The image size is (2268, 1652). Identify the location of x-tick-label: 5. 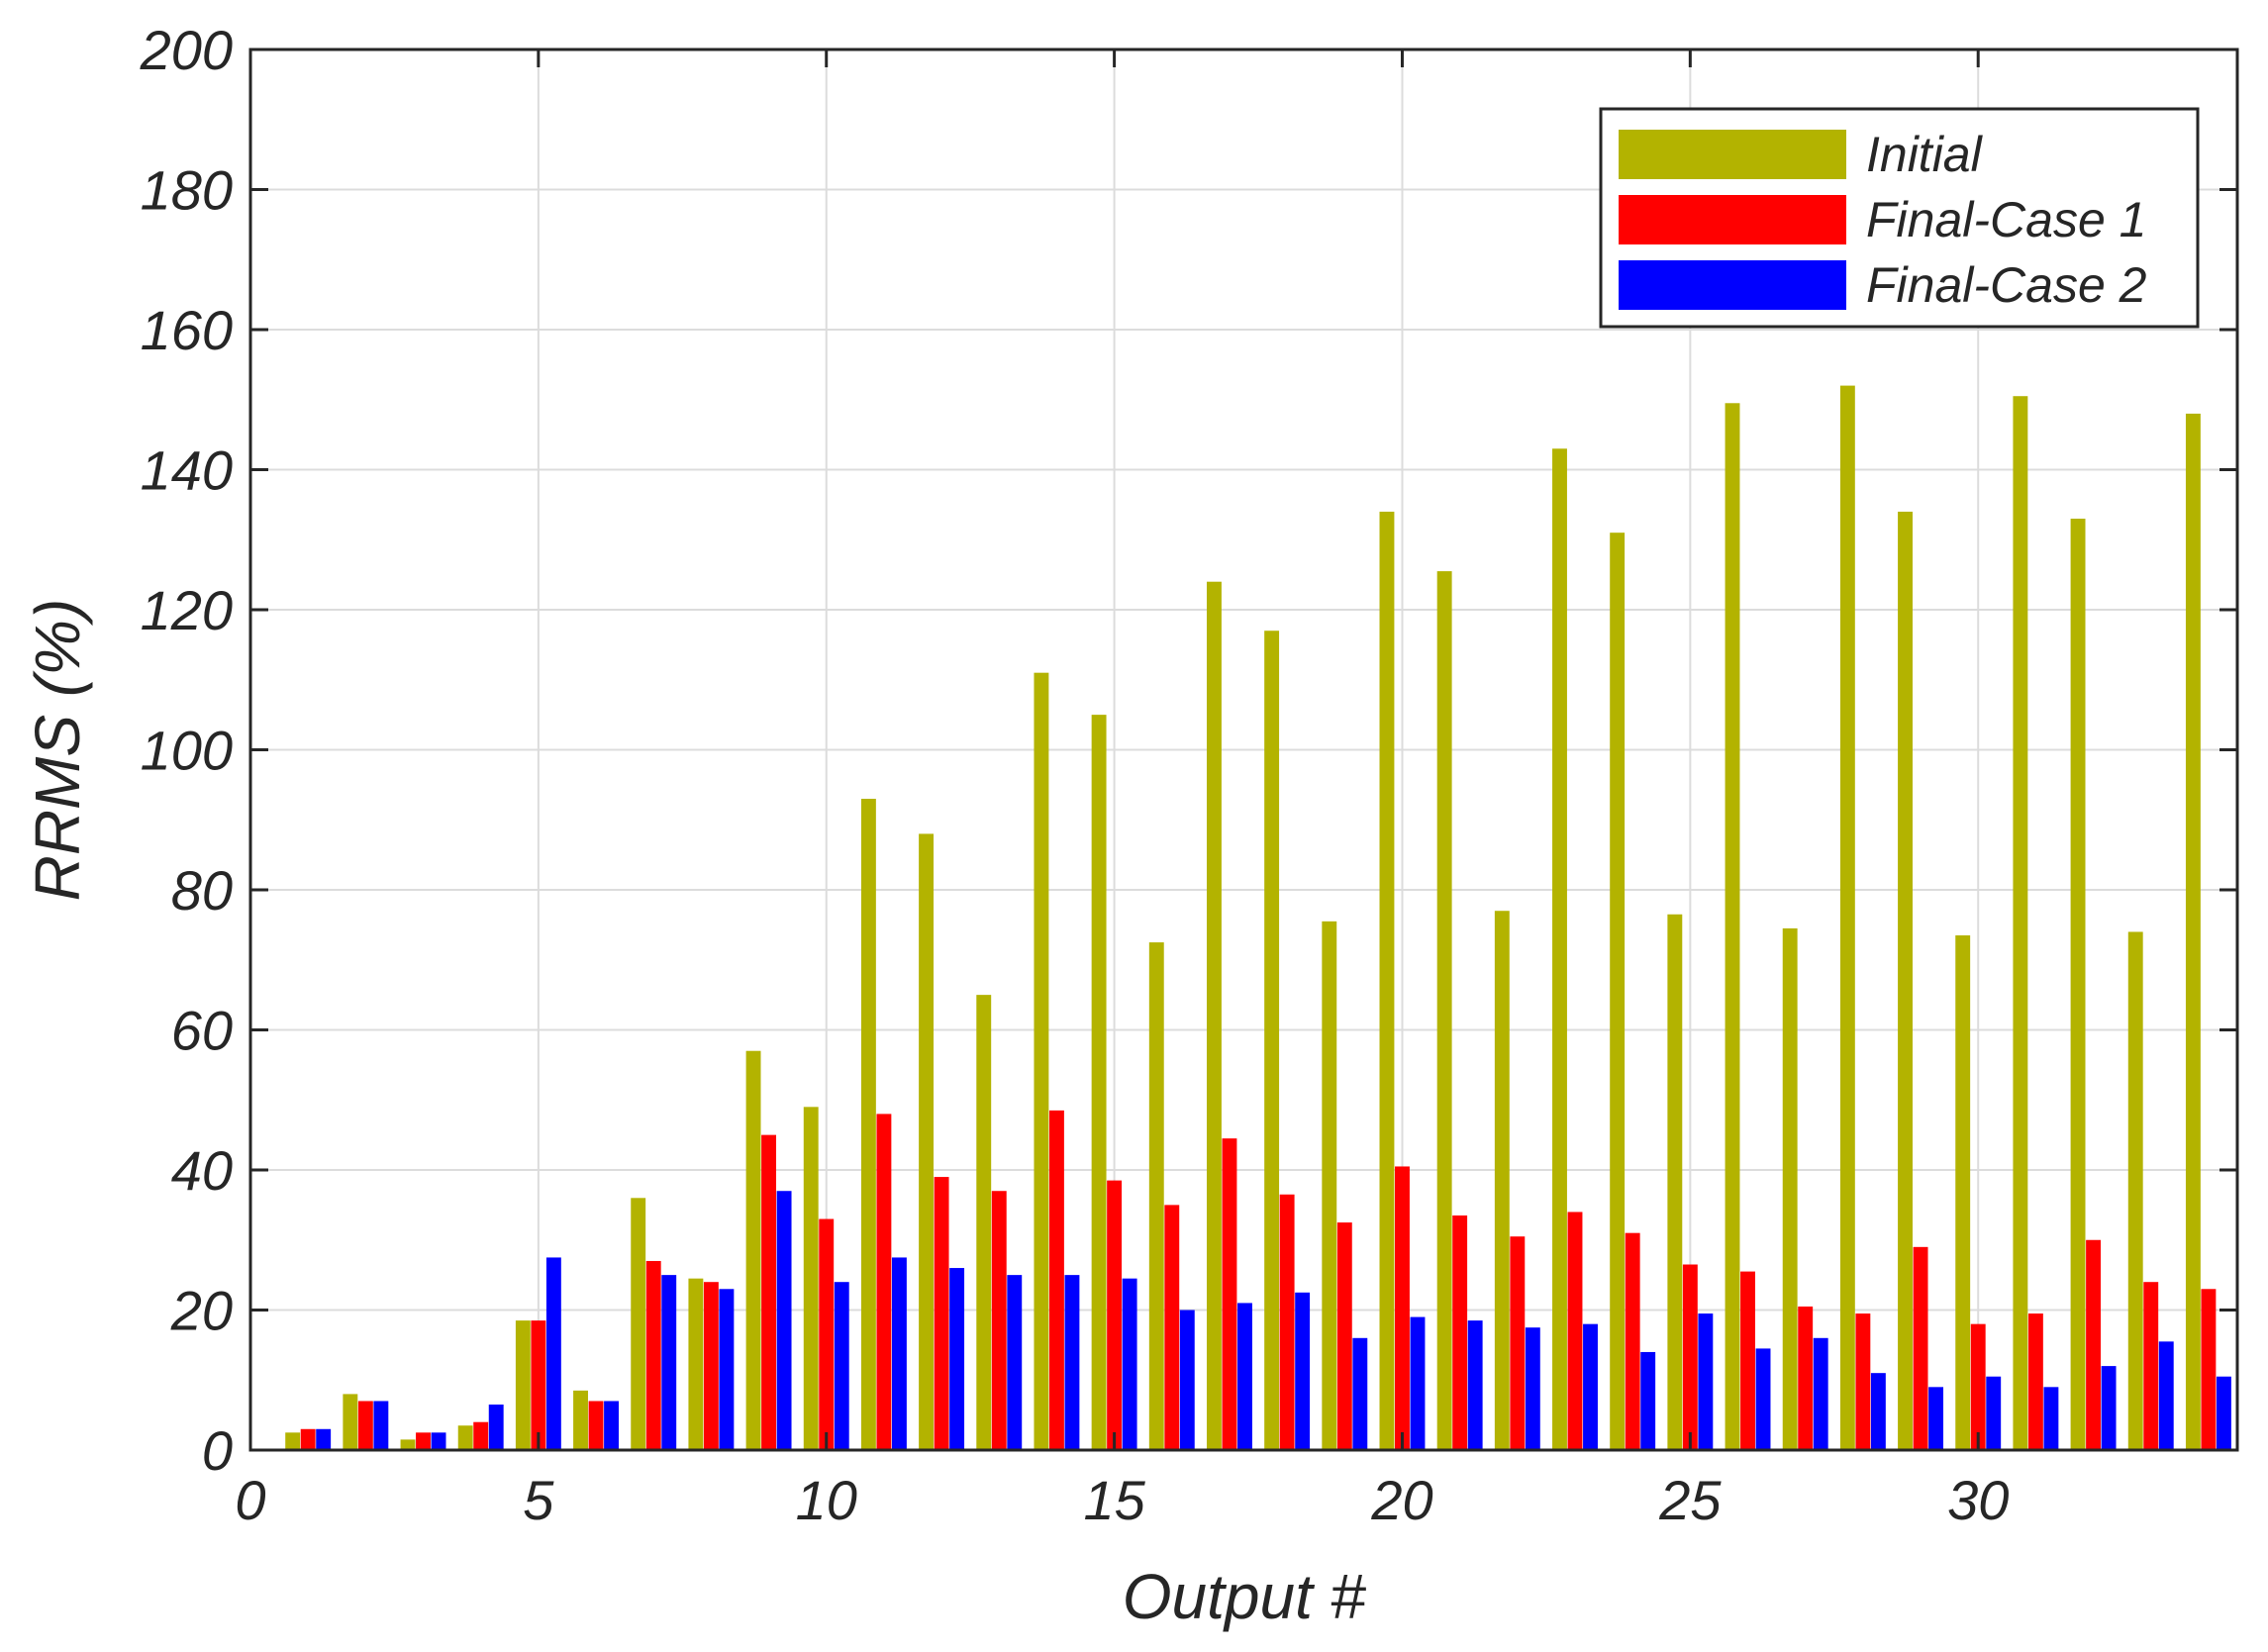
(538, 1500).